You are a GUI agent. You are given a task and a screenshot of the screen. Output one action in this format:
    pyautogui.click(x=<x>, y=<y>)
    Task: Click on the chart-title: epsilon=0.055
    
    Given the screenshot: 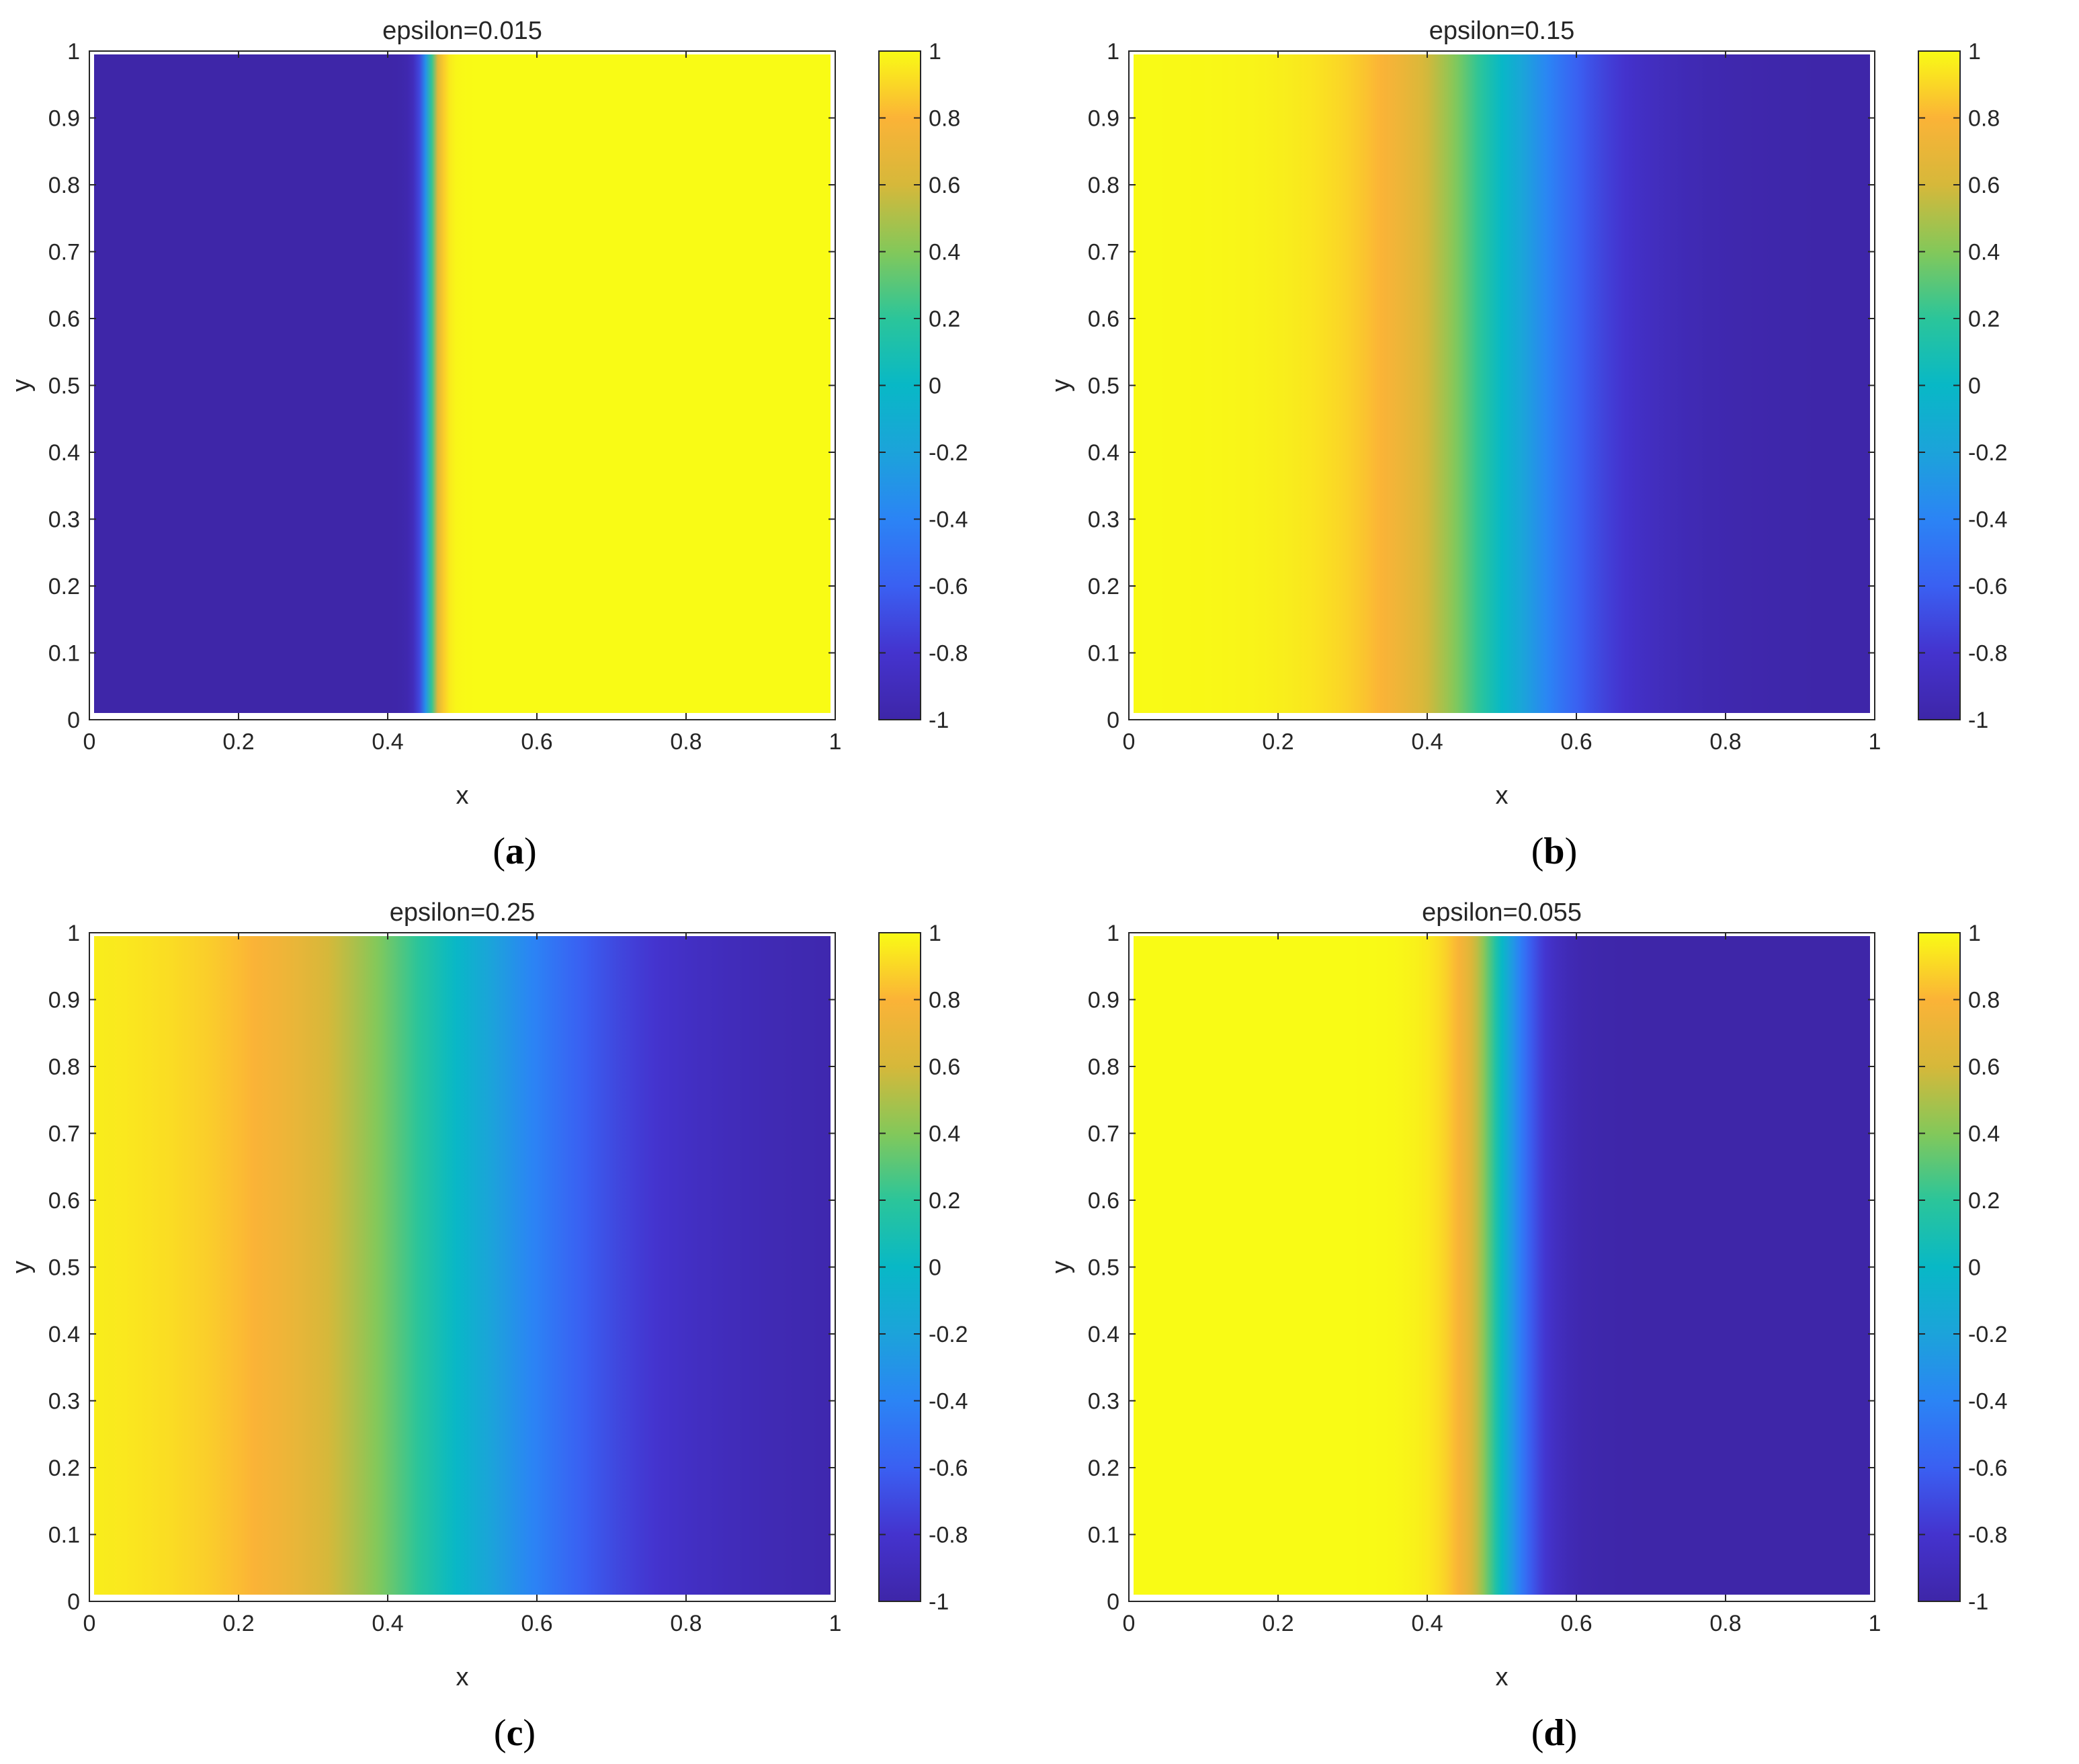 What is the action you would take?
    pyautogui.click(x=1502, y=913)
    